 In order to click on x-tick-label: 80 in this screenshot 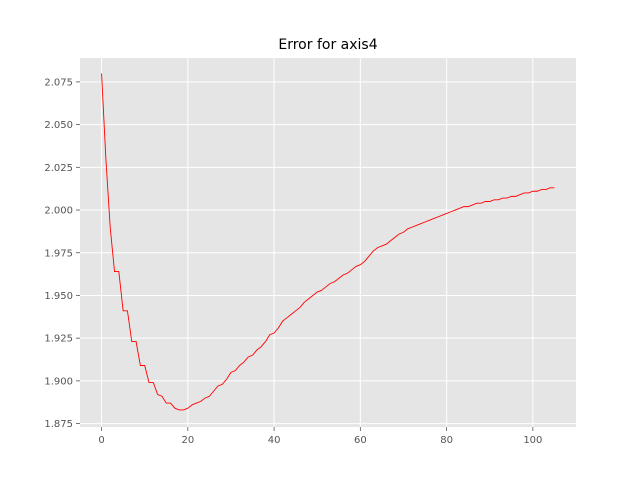, I will do `click(446, 440)`.